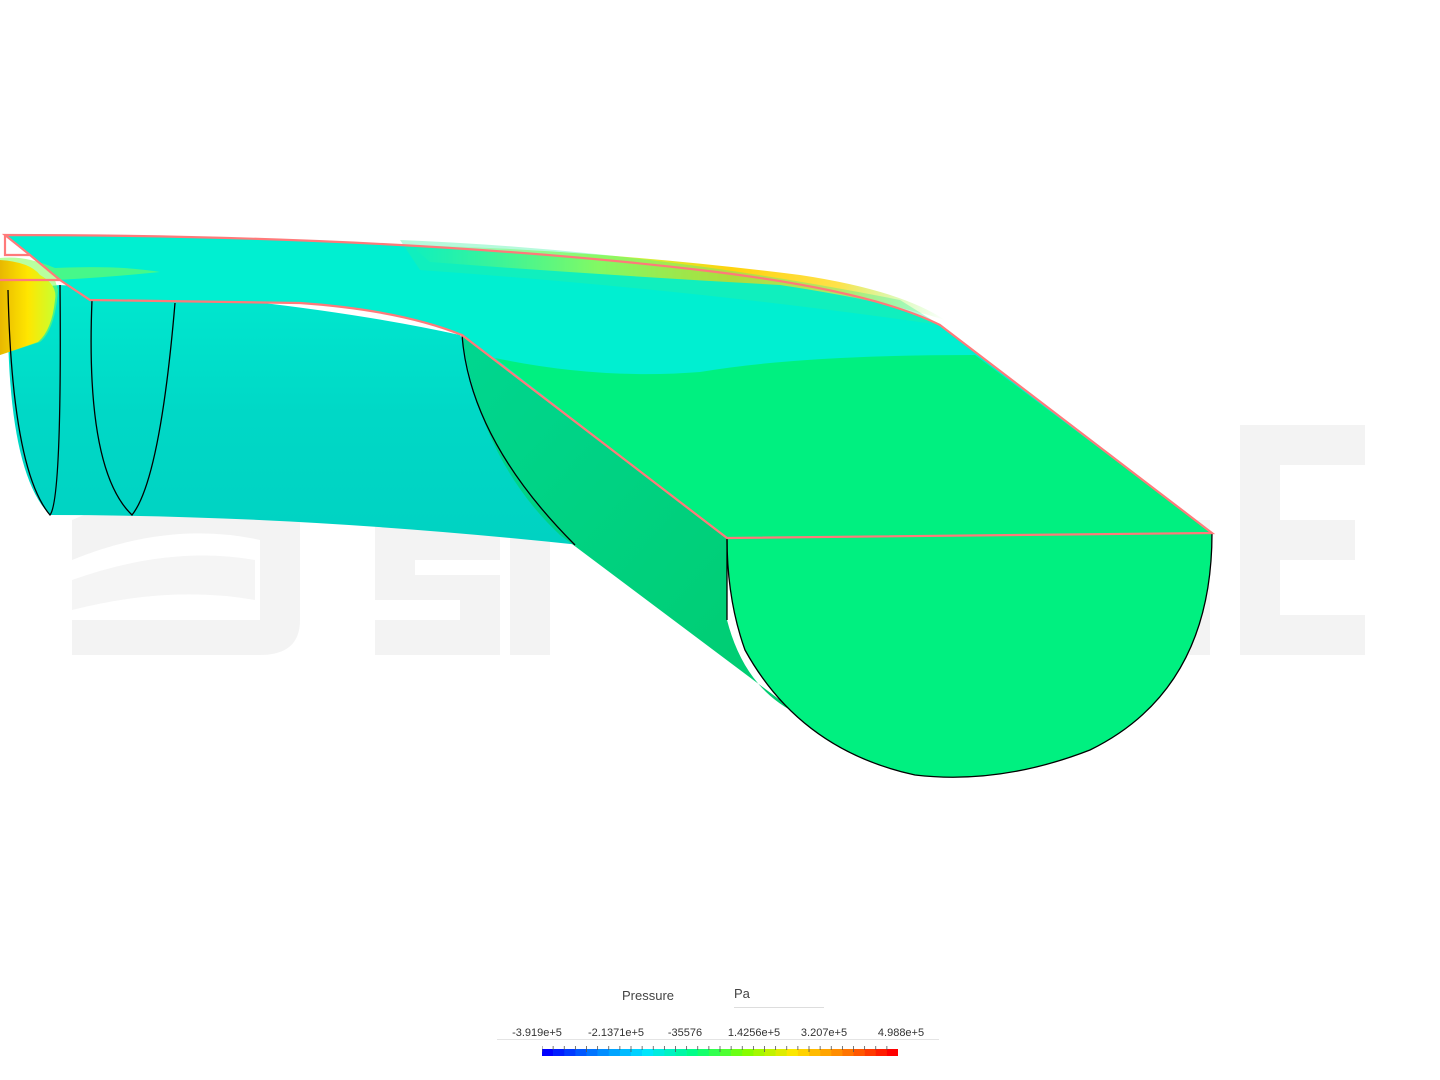 The width and height of the screenshot is (1440, 1080). Describe the element at coordinates (616, 1033) in the screenshot. I see `legend-tick-label: -2.1371e+5` at that location.